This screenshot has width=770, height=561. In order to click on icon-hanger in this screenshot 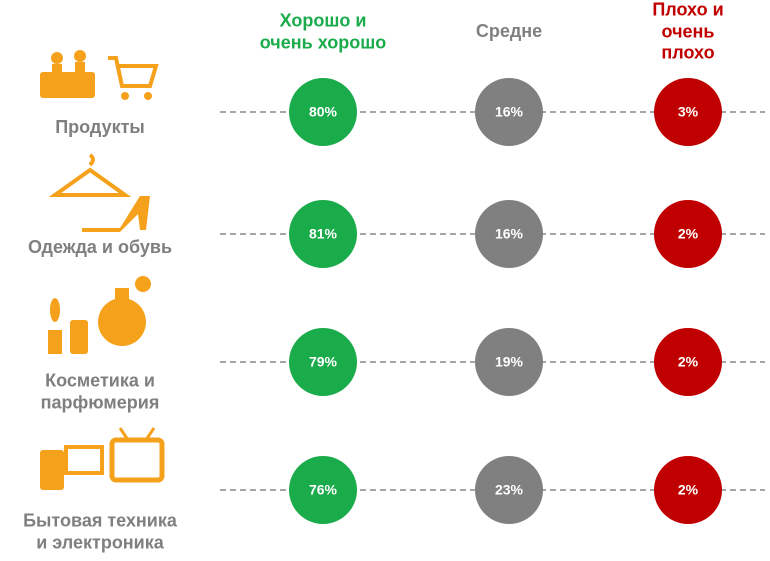, I will do `click(90, 175)`.